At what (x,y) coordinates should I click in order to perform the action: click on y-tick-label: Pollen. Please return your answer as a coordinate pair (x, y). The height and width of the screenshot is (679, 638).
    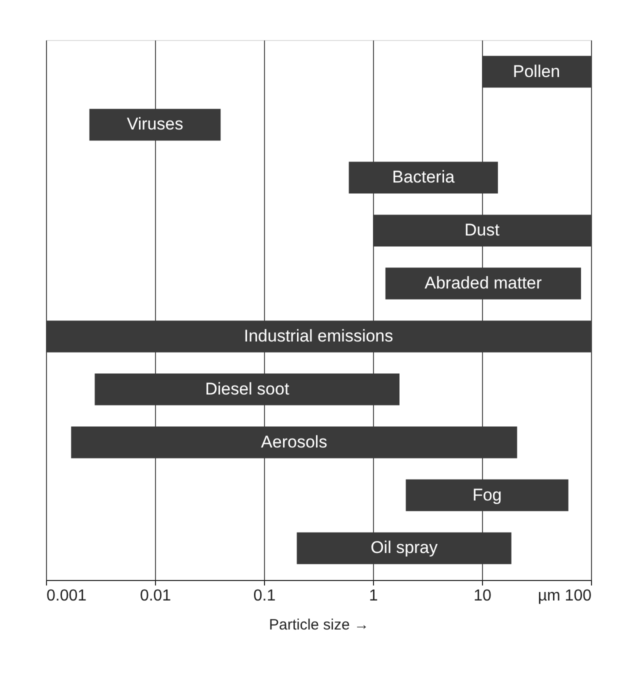
    Looking at the image, I should click on (536, 71).